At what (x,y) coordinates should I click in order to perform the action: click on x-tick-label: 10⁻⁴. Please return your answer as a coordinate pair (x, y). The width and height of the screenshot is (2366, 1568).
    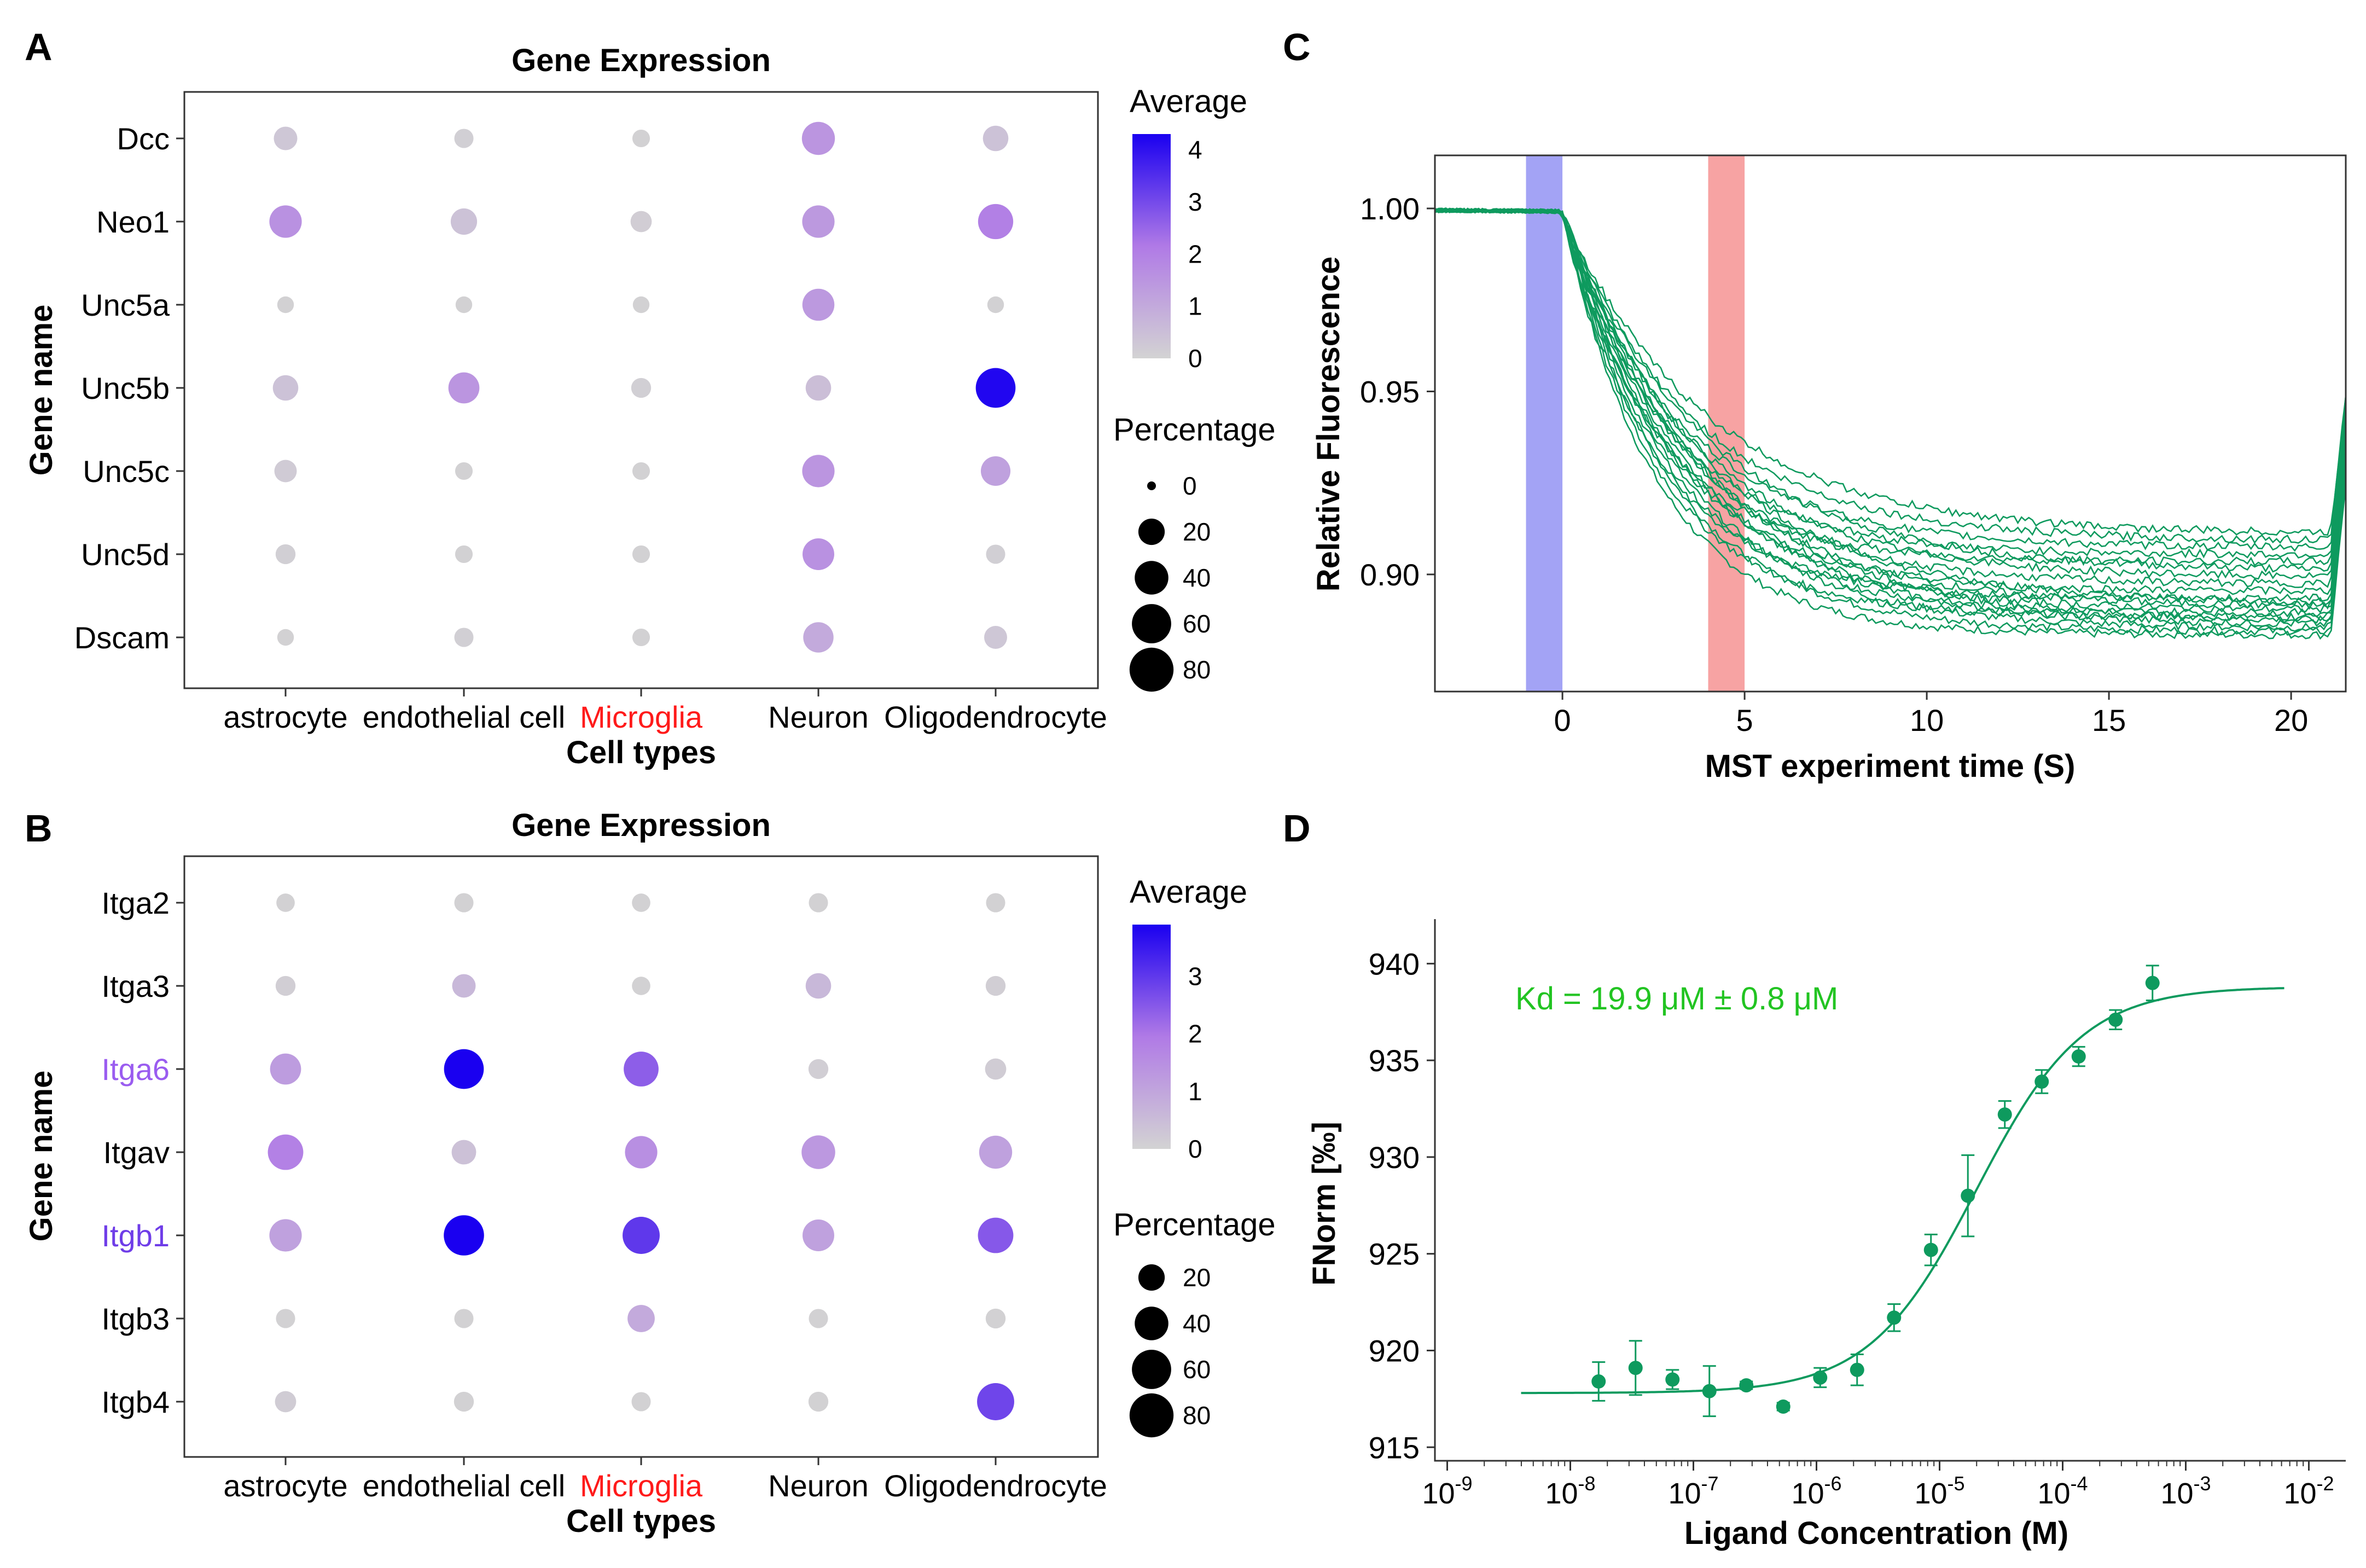
    Looking at the image, I should click on (2062, 1491).